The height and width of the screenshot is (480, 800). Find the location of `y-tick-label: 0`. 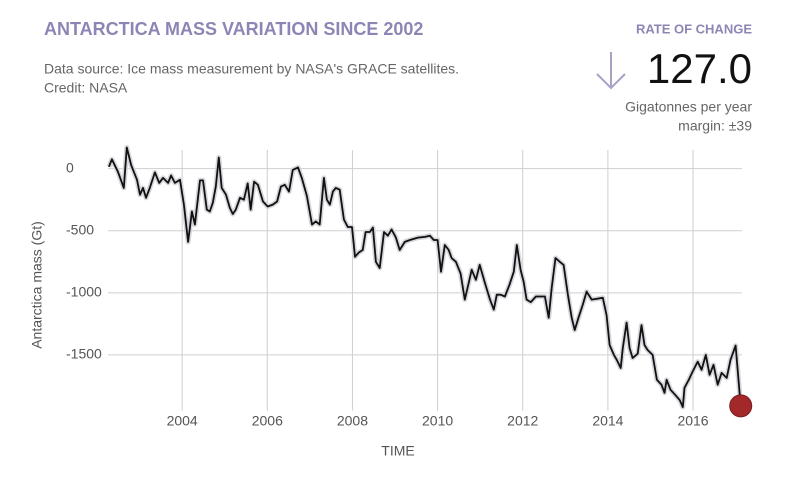

y-tick-label: 0 is located at coordinates (70, 167).